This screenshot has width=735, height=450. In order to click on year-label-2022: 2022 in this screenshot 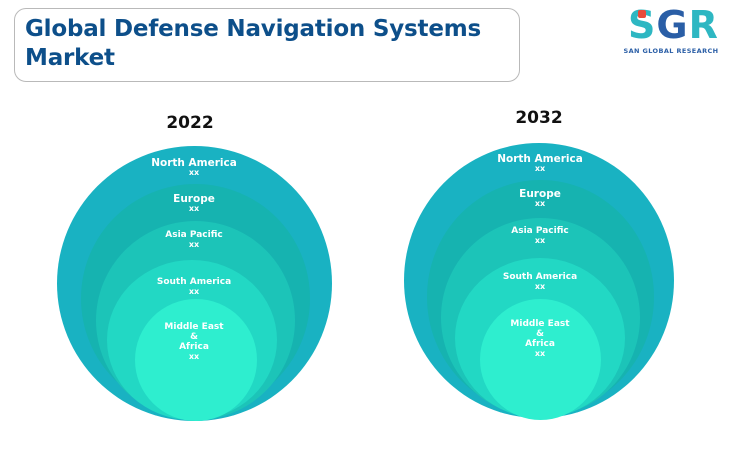, I will do `click(190, 123)`.